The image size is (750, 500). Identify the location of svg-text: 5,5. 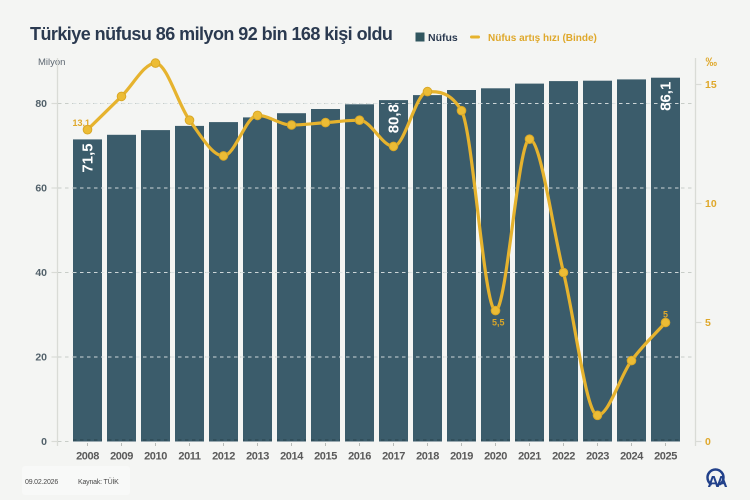
(498, 323).